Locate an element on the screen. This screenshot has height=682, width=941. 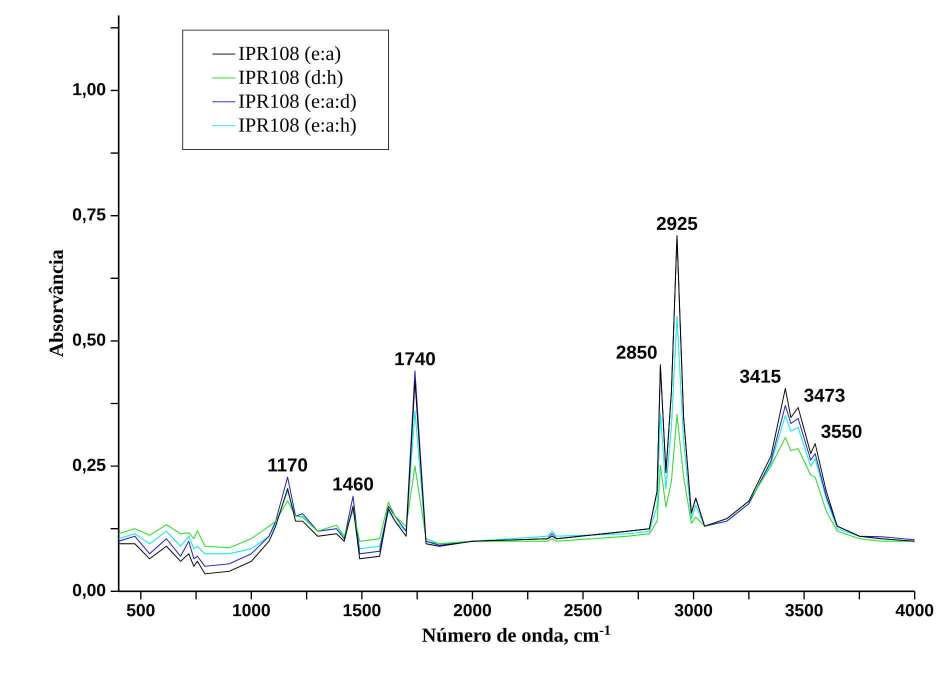
y-tick-label: 1,00 is located at coordinates (89, 90).